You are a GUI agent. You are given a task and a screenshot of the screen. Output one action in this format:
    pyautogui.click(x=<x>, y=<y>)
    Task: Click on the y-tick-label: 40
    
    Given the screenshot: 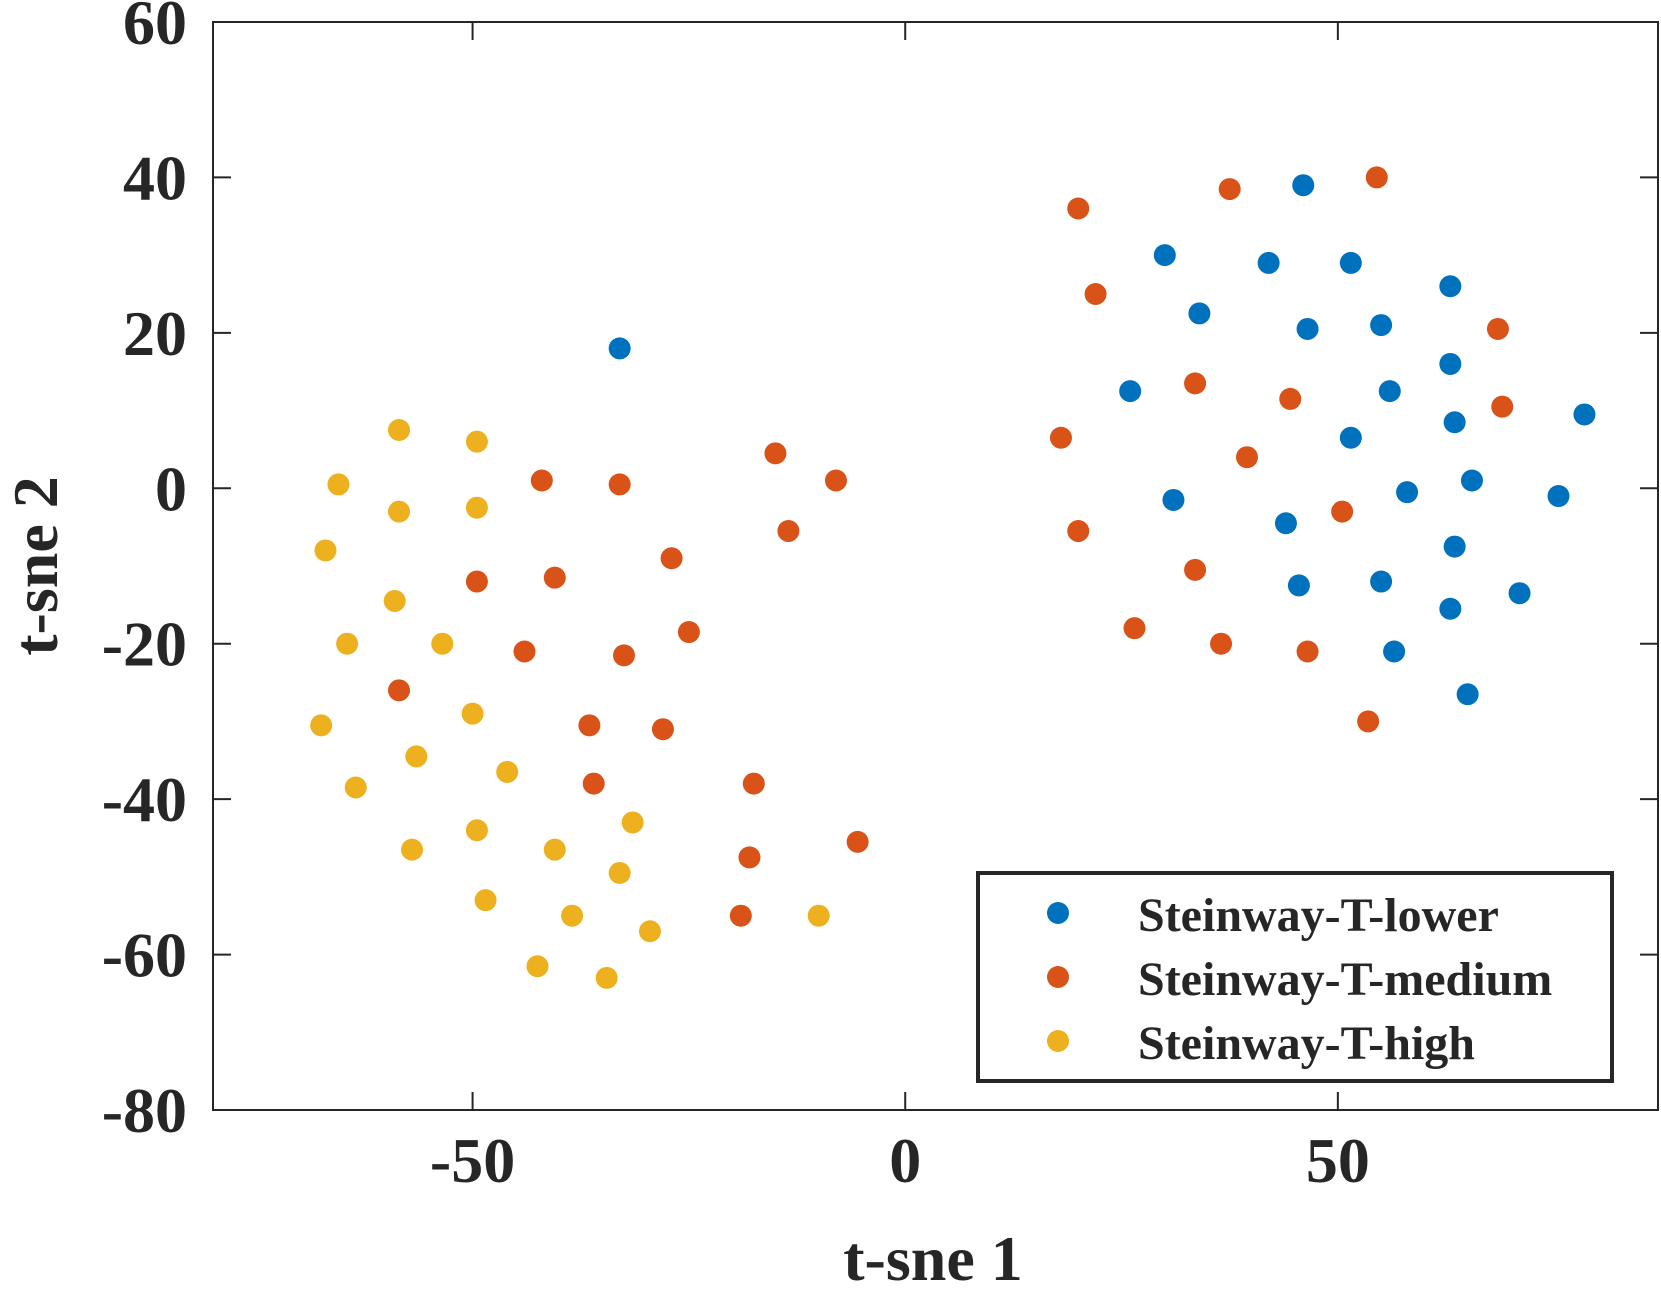 What is the action you would take?
    pyautogui.click(x=155, y=177)
    